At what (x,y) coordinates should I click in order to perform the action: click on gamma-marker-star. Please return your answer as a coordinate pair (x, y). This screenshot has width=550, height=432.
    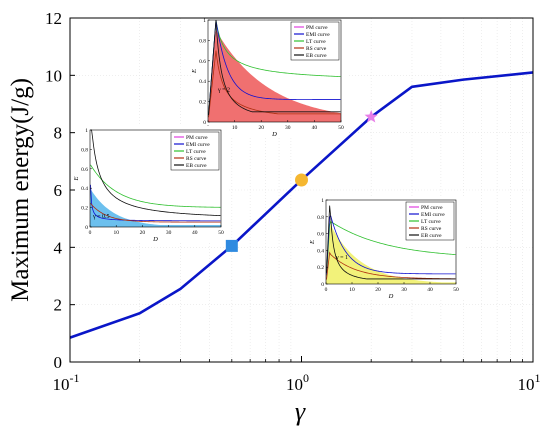
    Looking at the image, I should click on (371, 116).